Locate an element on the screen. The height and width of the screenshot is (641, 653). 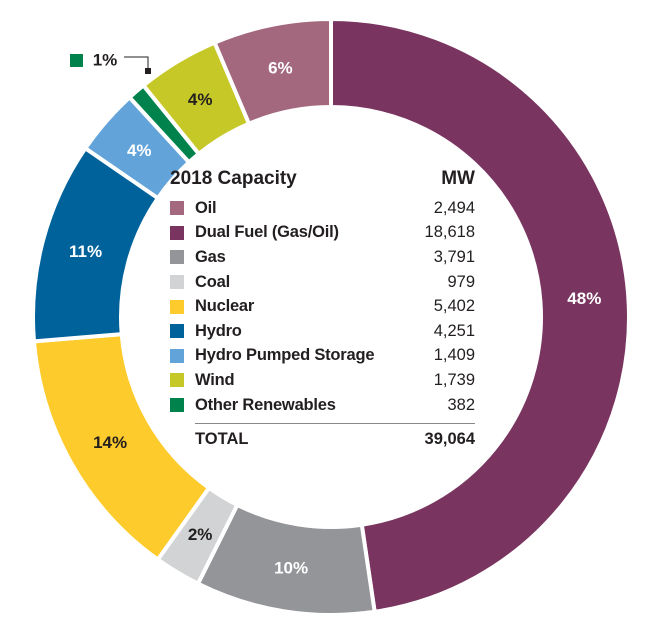
legend-item: Oil 2,494 is located at coordinates (322, 208).